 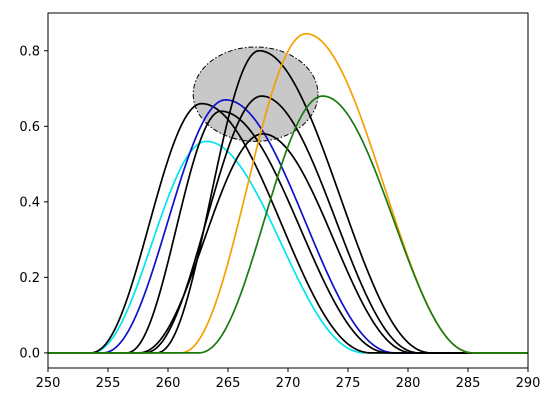 What do you see at coordinates (168, 383) in the screenshot?
I see `x-tick-label: 260` at bounding box center [168, 383].